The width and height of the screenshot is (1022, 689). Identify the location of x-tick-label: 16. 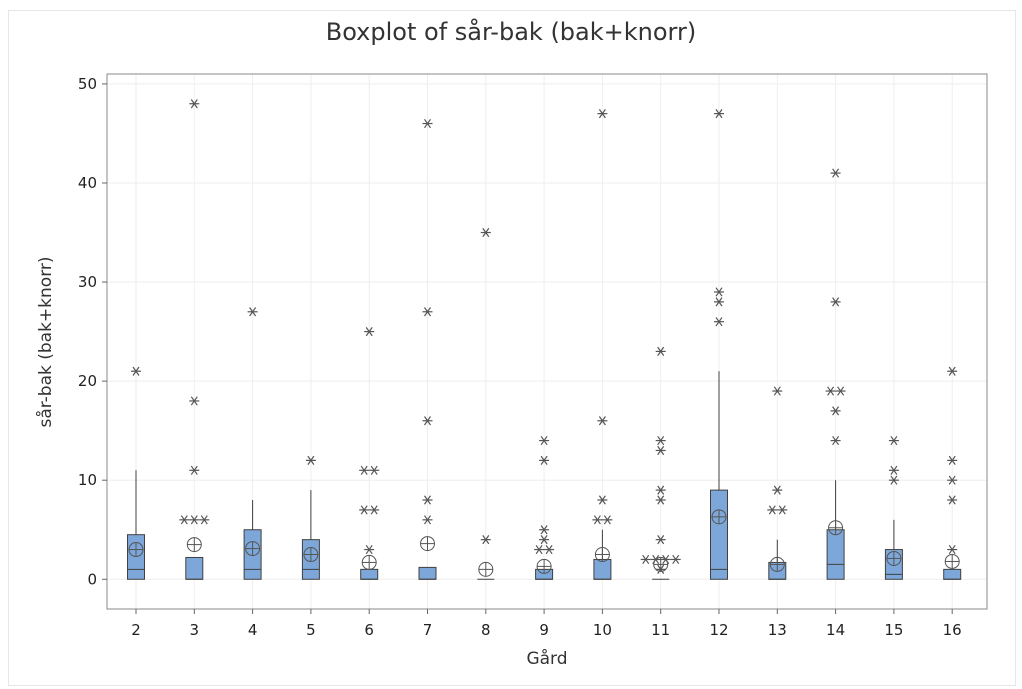
(952, 630).